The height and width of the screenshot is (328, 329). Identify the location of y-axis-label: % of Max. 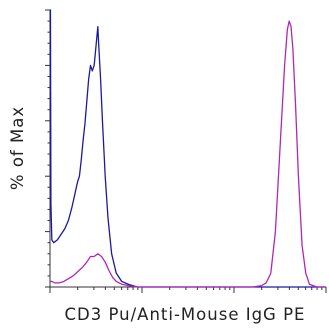
(17, 148).